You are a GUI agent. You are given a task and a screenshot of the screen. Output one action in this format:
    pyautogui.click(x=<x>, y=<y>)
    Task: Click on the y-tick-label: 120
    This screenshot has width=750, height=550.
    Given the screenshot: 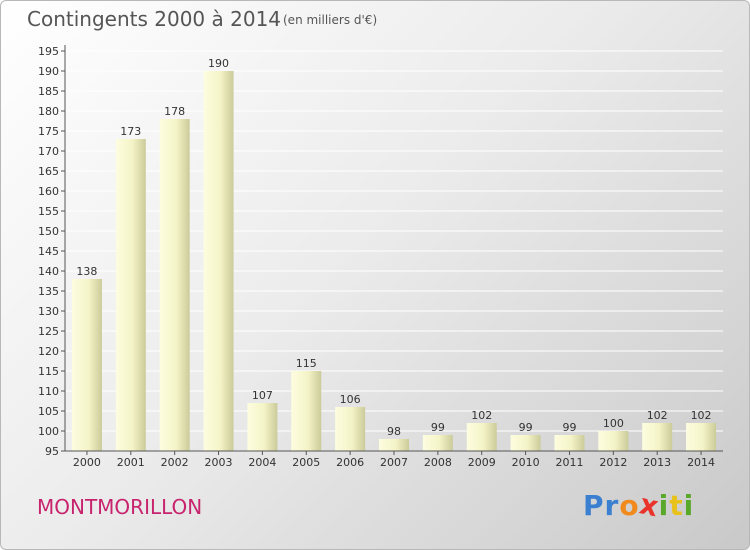 What is the action you would take?
    pyautogui.click(x=48, y=351)
    